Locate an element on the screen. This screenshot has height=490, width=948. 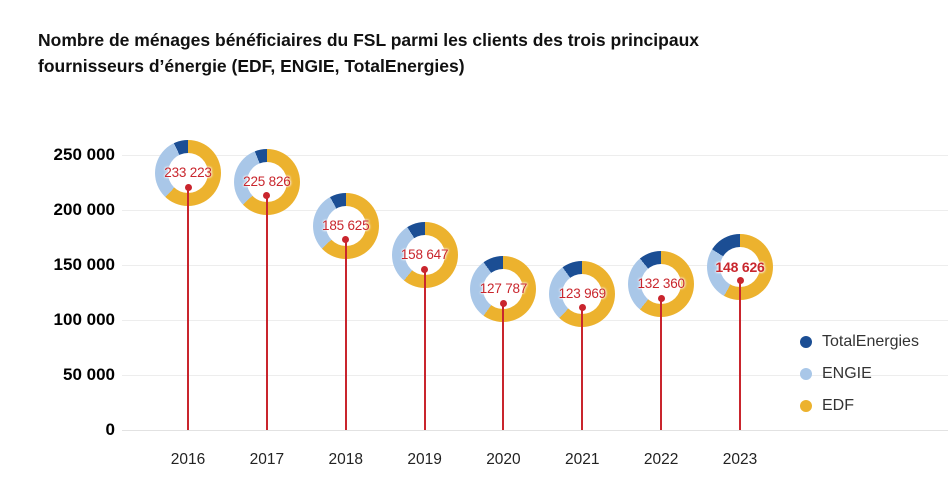
value-label: 225 826 is located at coordinates (267, 181).